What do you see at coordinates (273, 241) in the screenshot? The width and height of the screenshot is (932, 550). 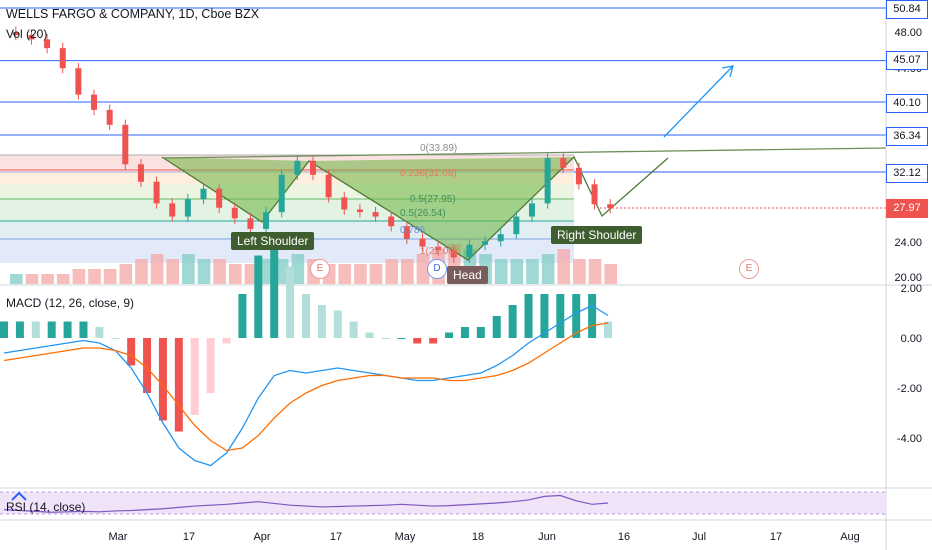 I see `left-shoulder-label: Left Shoulder` at bounding box center [273, 241].